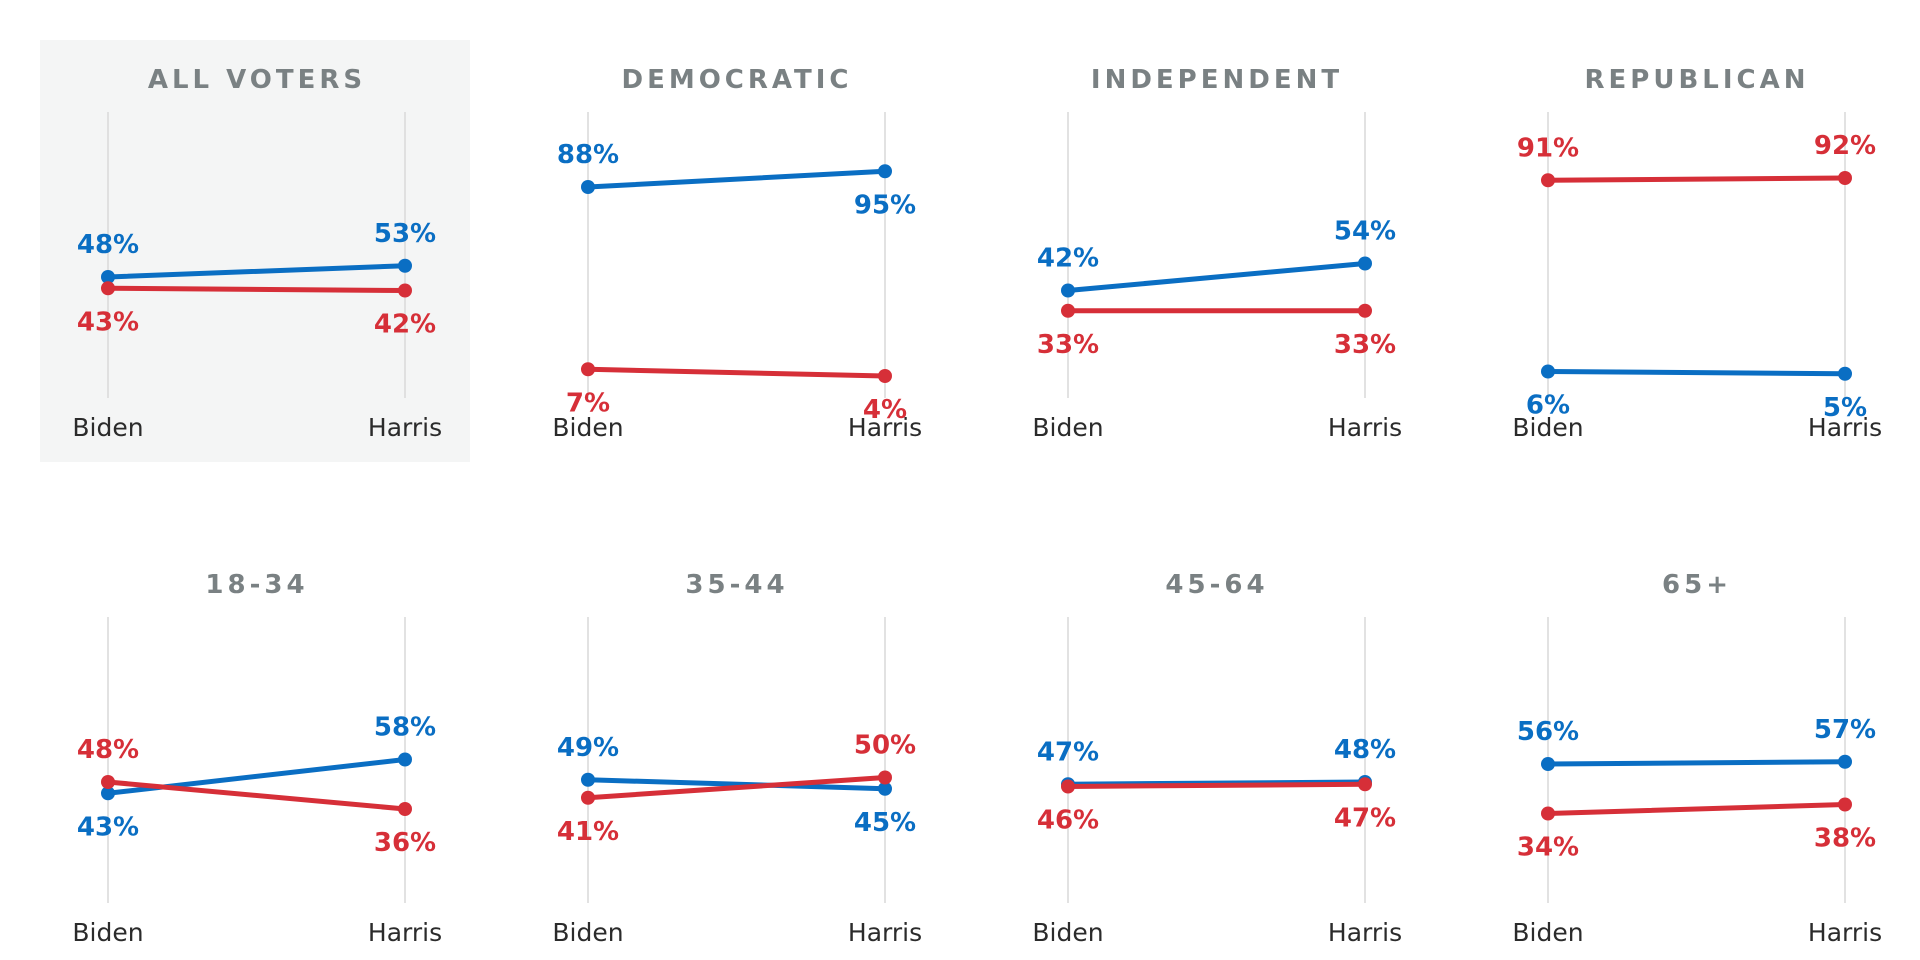  What do you see at coordinates (588, 155) in the screenshot?
I see `dem-data-label: 88%` at bounding box center [588, 155].